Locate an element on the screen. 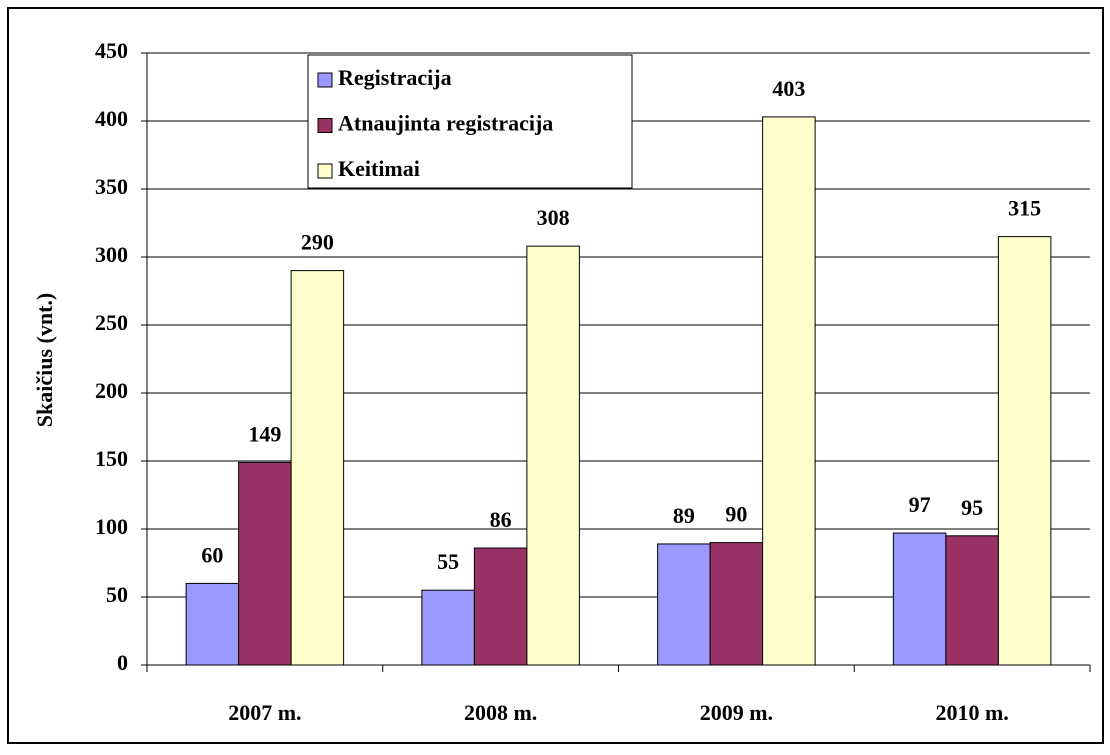 The width and height of the screenshot is (1110, 755). y-tick-label: 100 is located at coordinates (111, 526).